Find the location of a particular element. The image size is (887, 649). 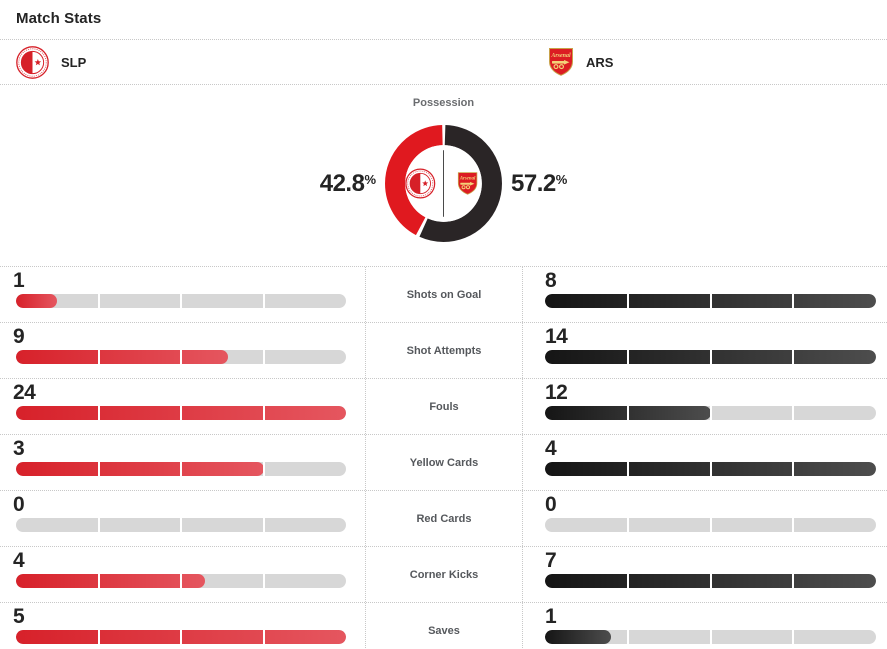

stat-label-cell: Shots on Goal is located at coordinates (444, 294).